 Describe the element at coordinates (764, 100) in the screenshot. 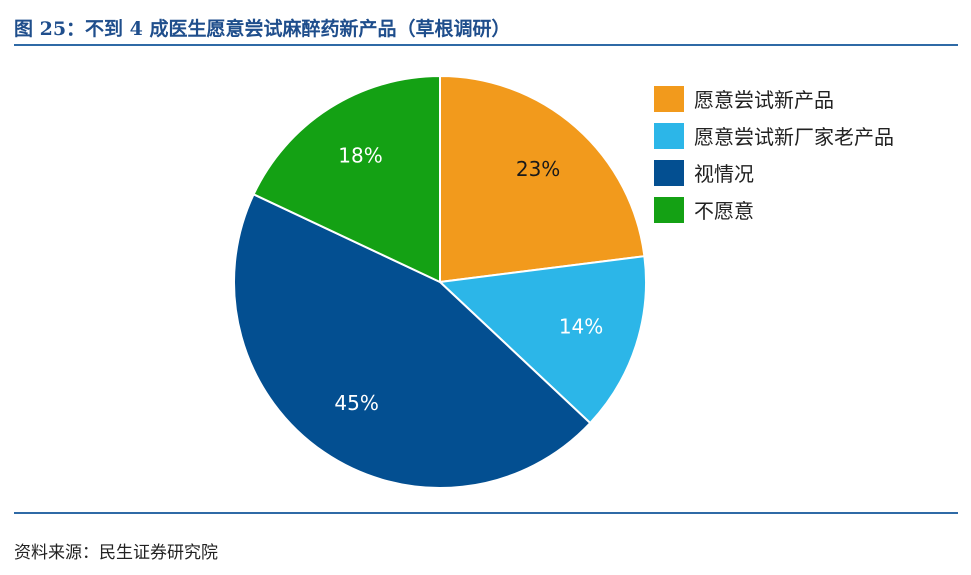

I see `legend-label: 愿意尝试新产品` at that location.